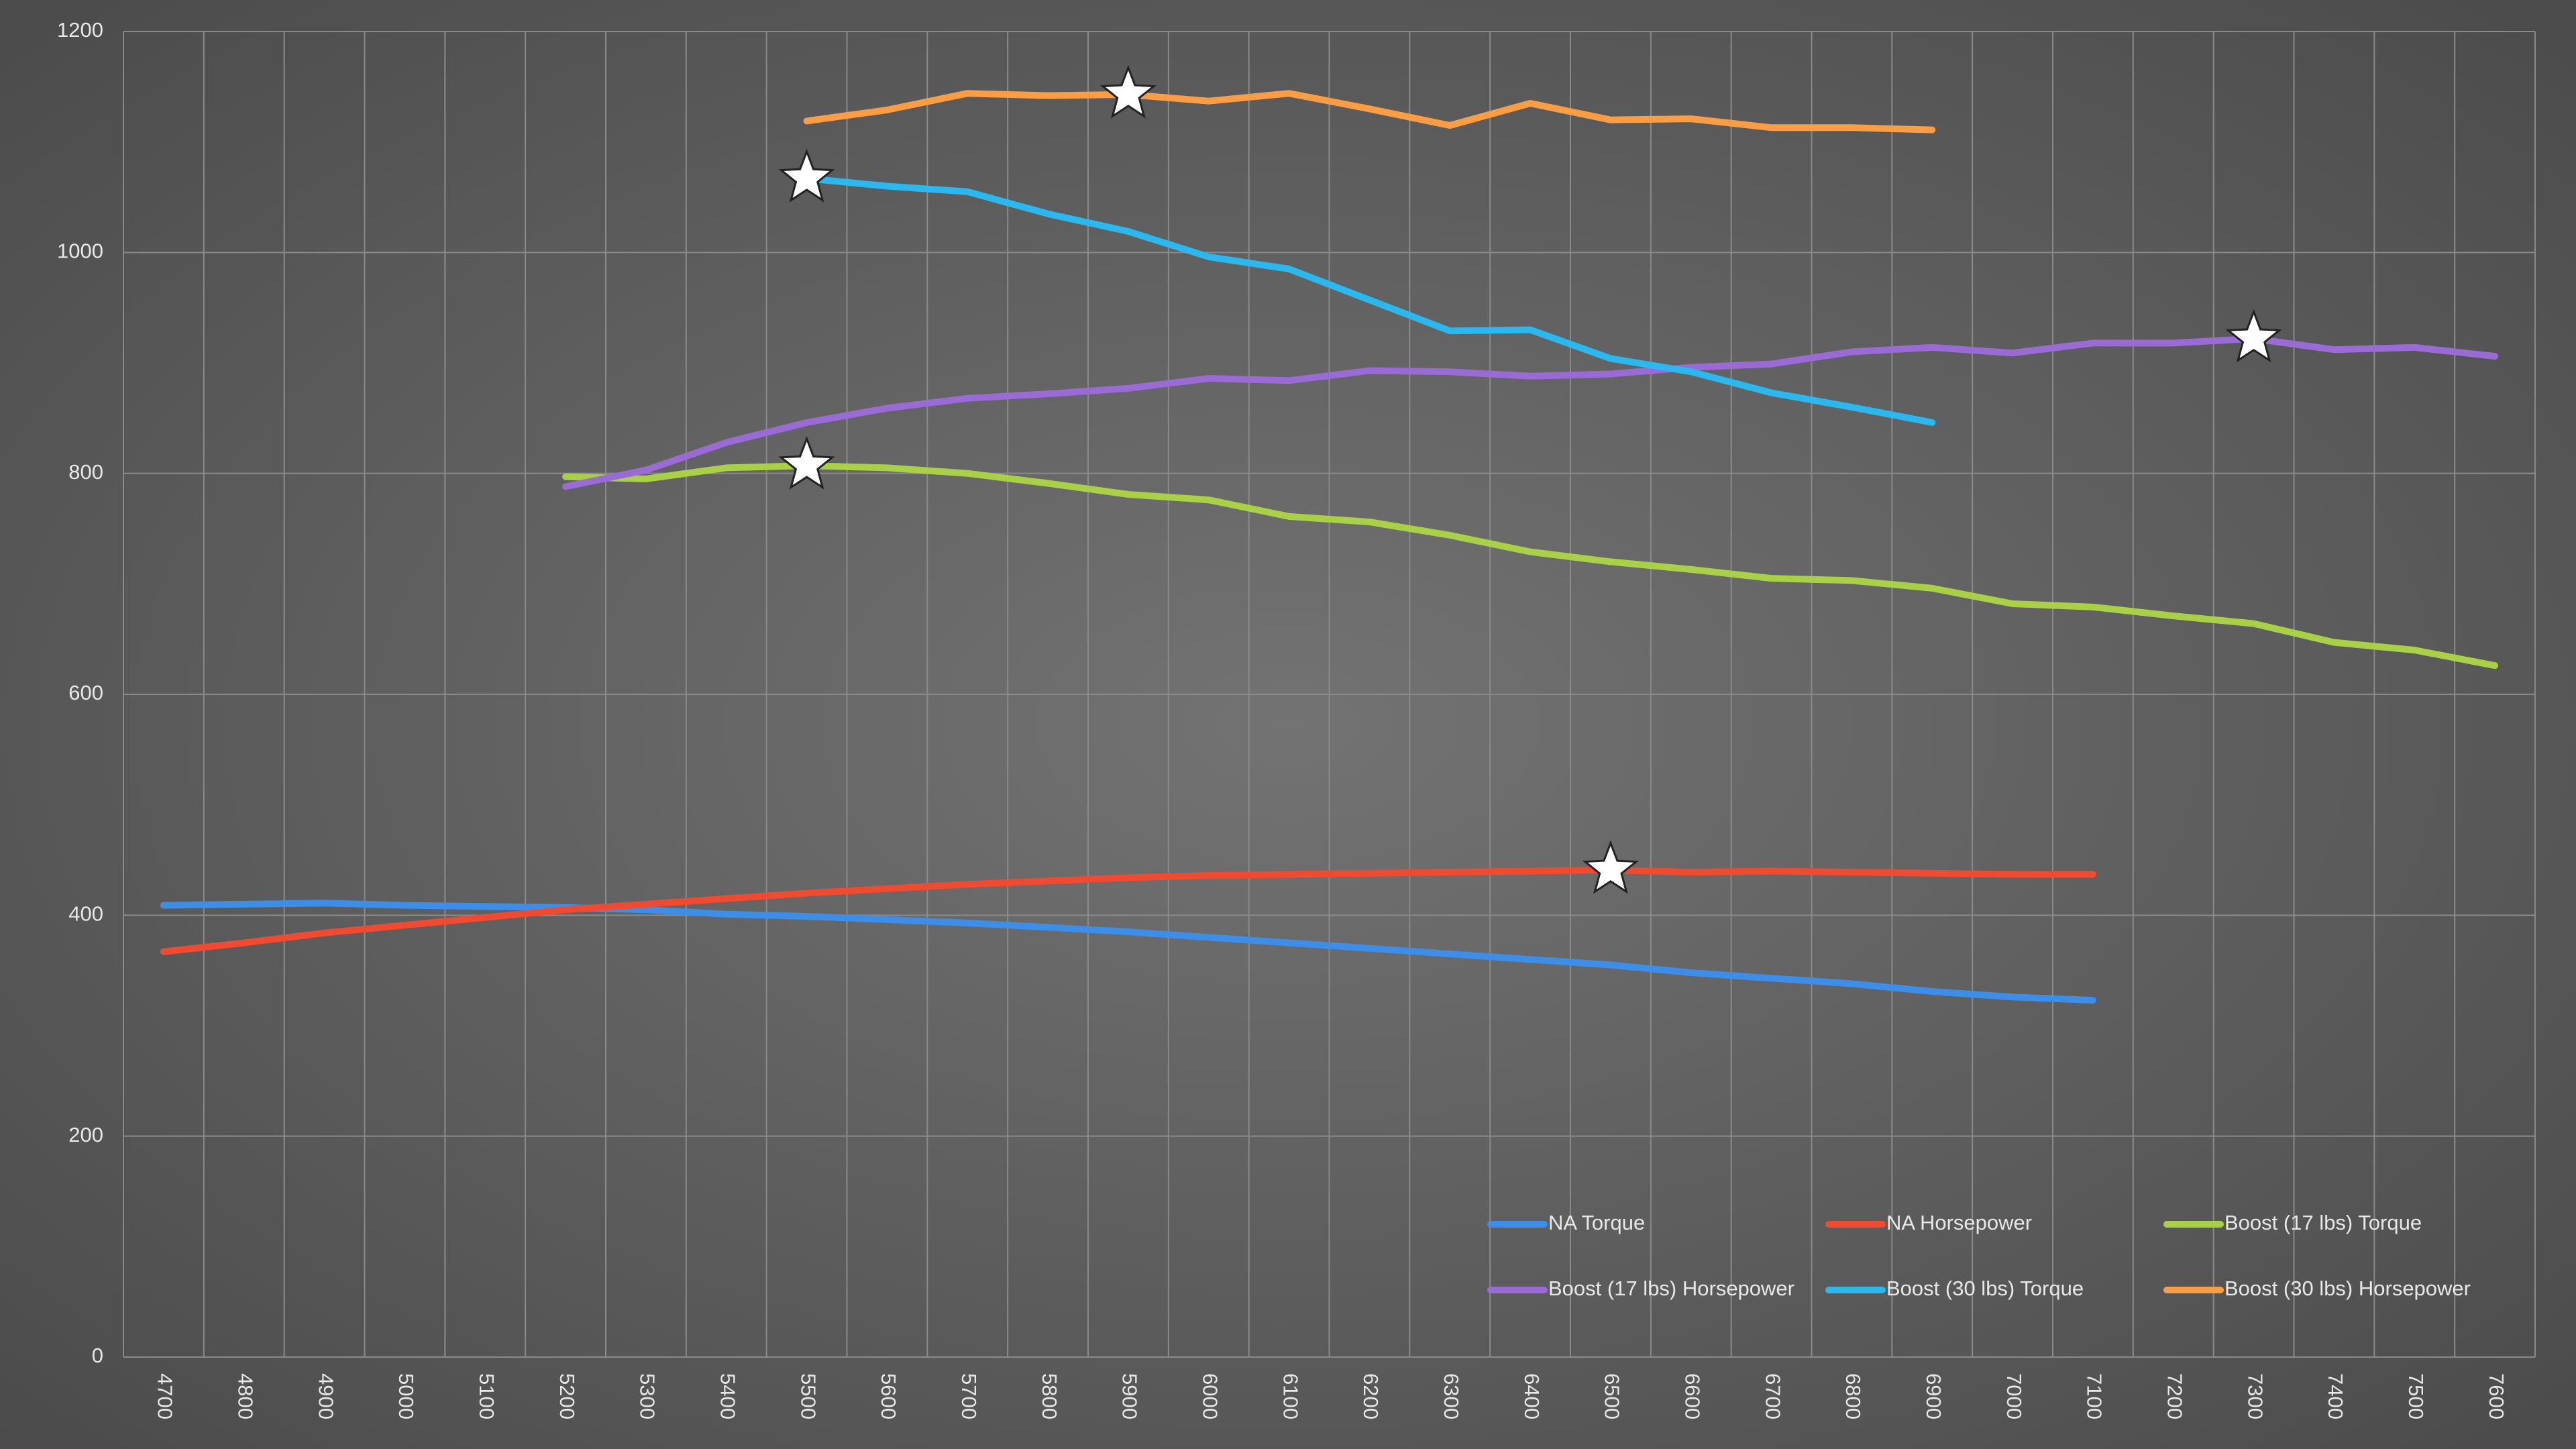  I want to click on x-tick-label: 7200, so click(2175, 1396).